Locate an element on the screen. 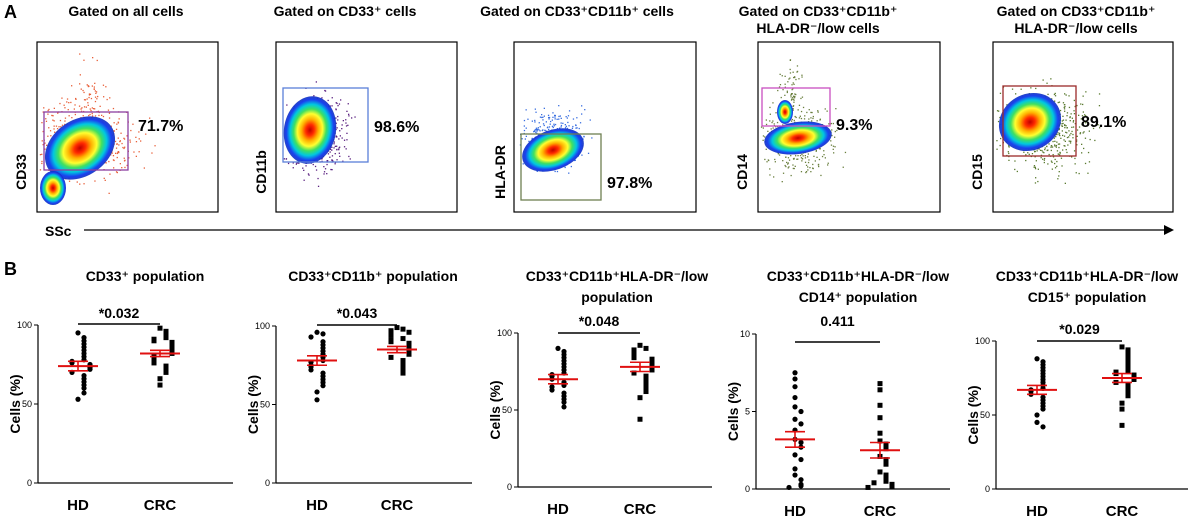 The image size is (1193, 524). chart-title-line: CD33⁺CD11b⁺HLA-DR⁻/low is located at coordinates (858, 276).